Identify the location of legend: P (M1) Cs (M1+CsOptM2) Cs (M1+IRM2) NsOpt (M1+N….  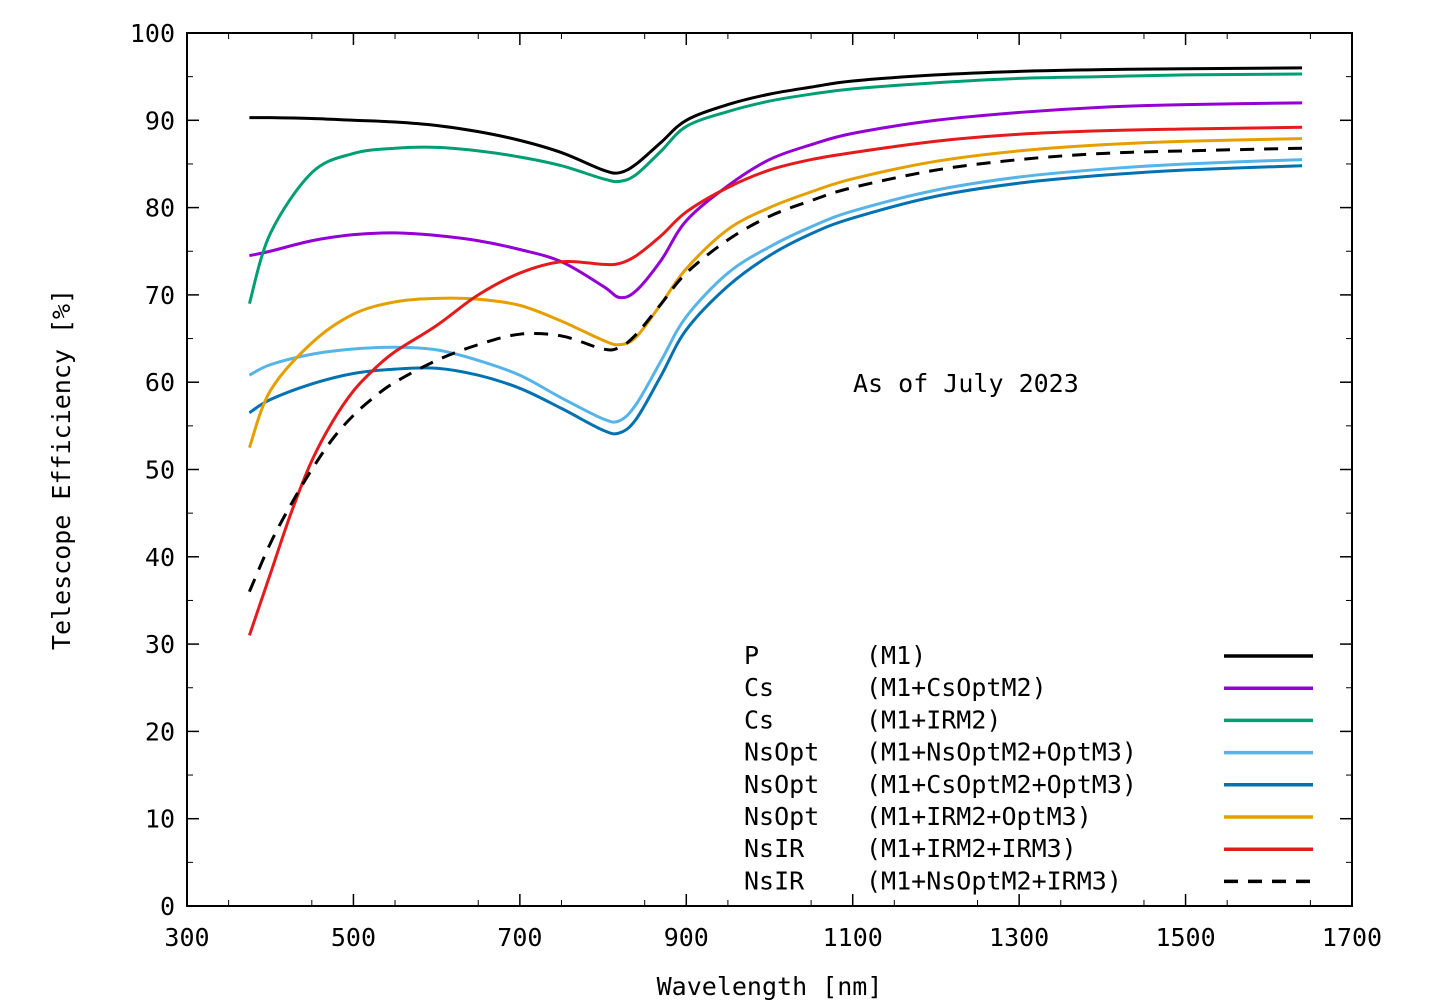
(1028, 768).